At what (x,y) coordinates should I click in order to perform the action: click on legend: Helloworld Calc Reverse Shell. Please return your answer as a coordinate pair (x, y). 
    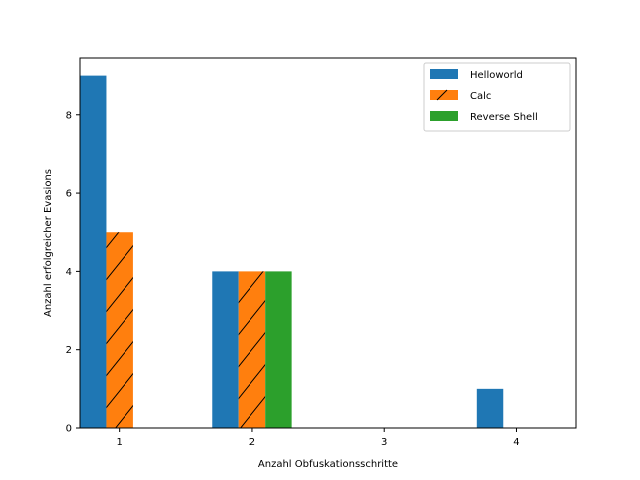
    Looking at the image, I should click on (497, 97).